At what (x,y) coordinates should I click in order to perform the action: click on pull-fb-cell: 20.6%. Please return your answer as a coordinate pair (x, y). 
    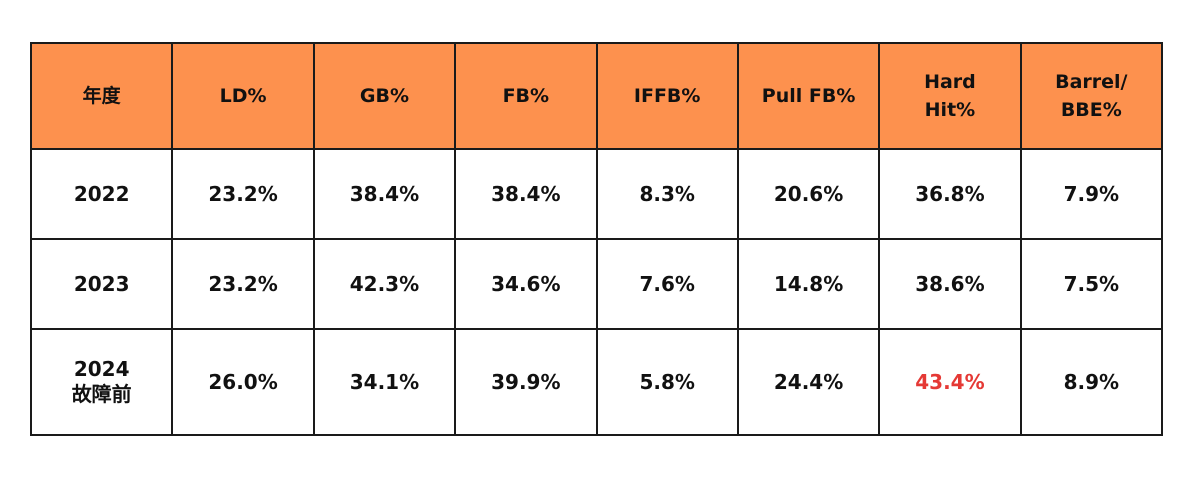
    Looking at the image, I should click on (808, 194).